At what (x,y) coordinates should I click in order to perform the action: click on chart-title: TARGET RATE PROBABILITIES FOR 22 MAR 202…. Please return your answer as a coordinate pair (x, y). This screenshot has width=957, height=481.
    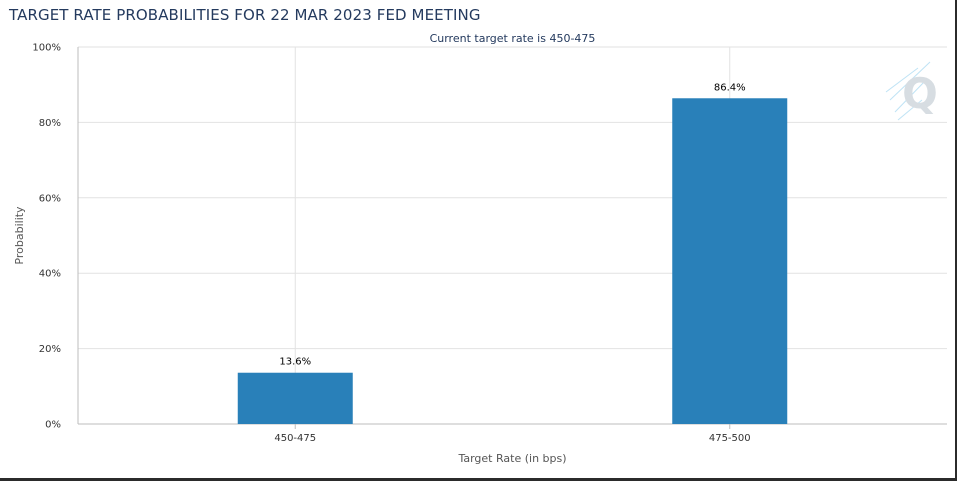
    Looking at the image, I should click on (245, 15).